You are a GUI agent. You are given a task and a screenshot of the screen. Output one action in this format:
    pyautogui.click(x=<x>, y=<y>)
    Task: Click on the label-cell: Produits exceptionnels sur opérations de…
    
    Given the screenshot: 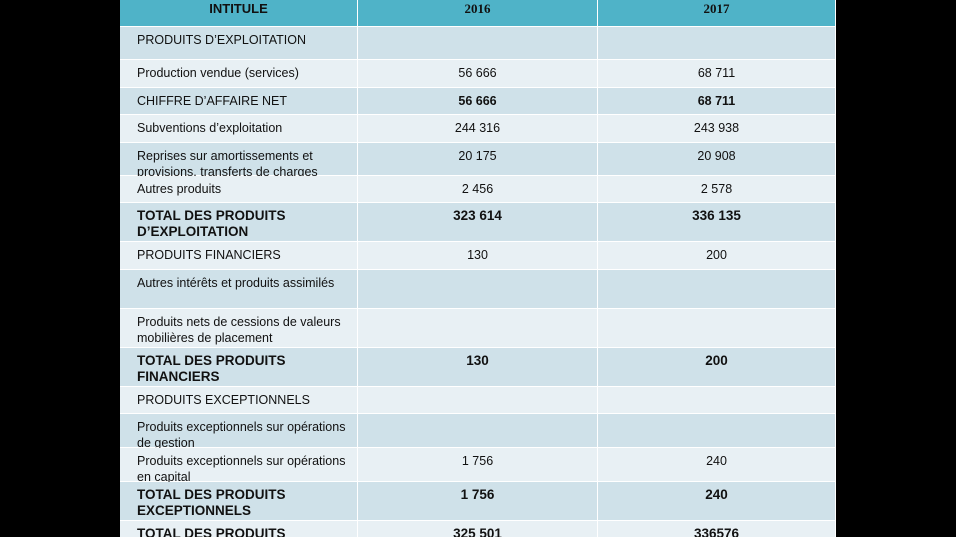 What is the action you would take?
    pyautogui.click(x=239, y=432)
    